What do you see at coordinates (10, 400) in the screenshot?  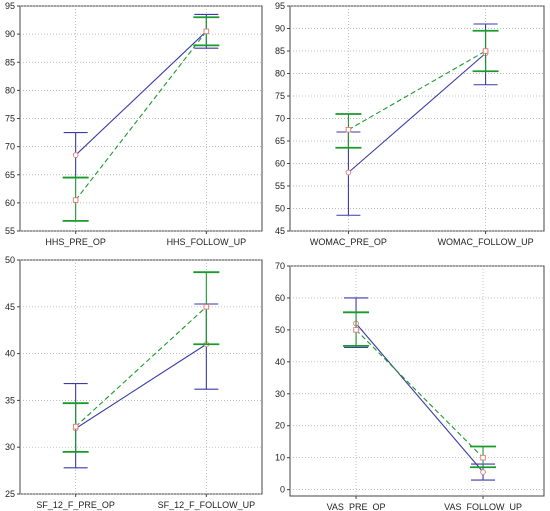 I see `y-tick-label: 35` at bounding box center [10, 400].